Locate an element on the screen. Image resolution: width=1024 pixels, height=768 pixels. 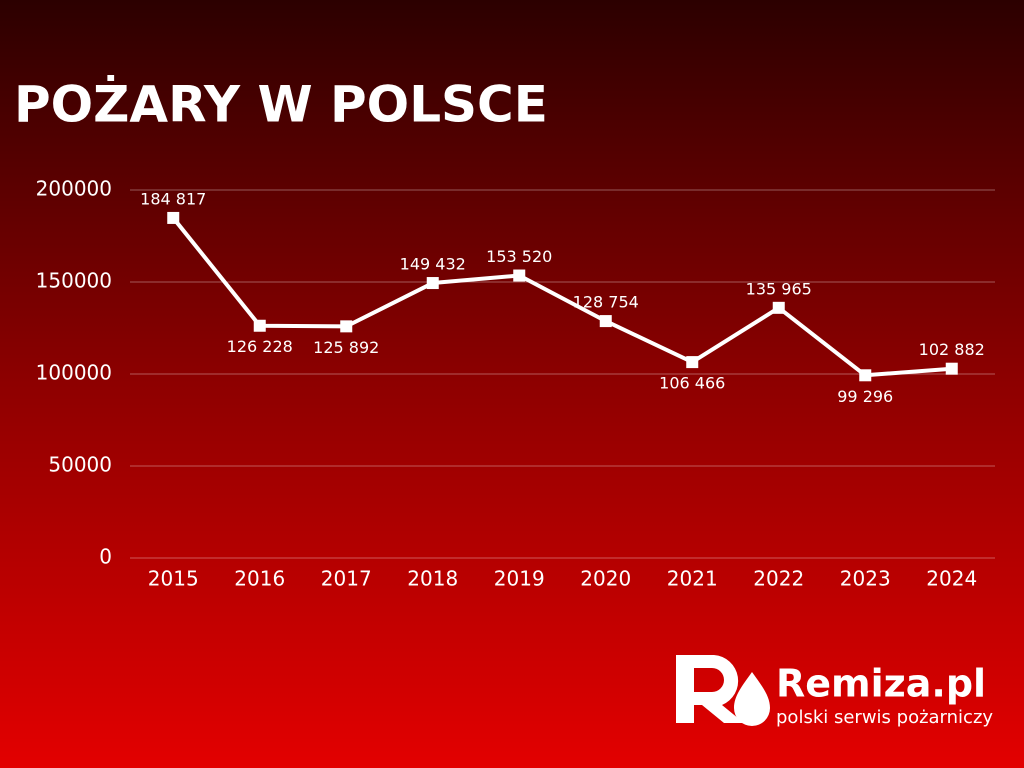
x-tick-label: 2021 is located at coordinates (692, 579).